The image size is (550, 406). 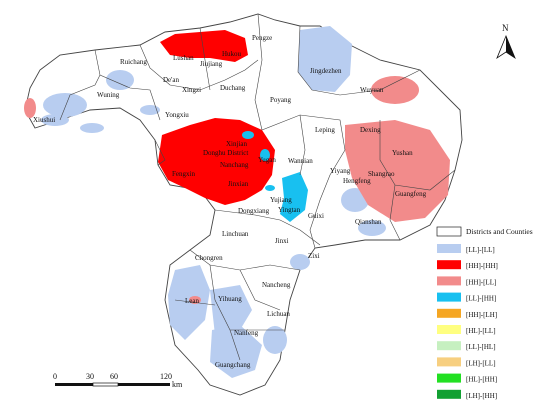 What do you see at coordinates (368, 222) in the screenshot?
I see `place-label: Qianshan` at bounding box center [368, 222].